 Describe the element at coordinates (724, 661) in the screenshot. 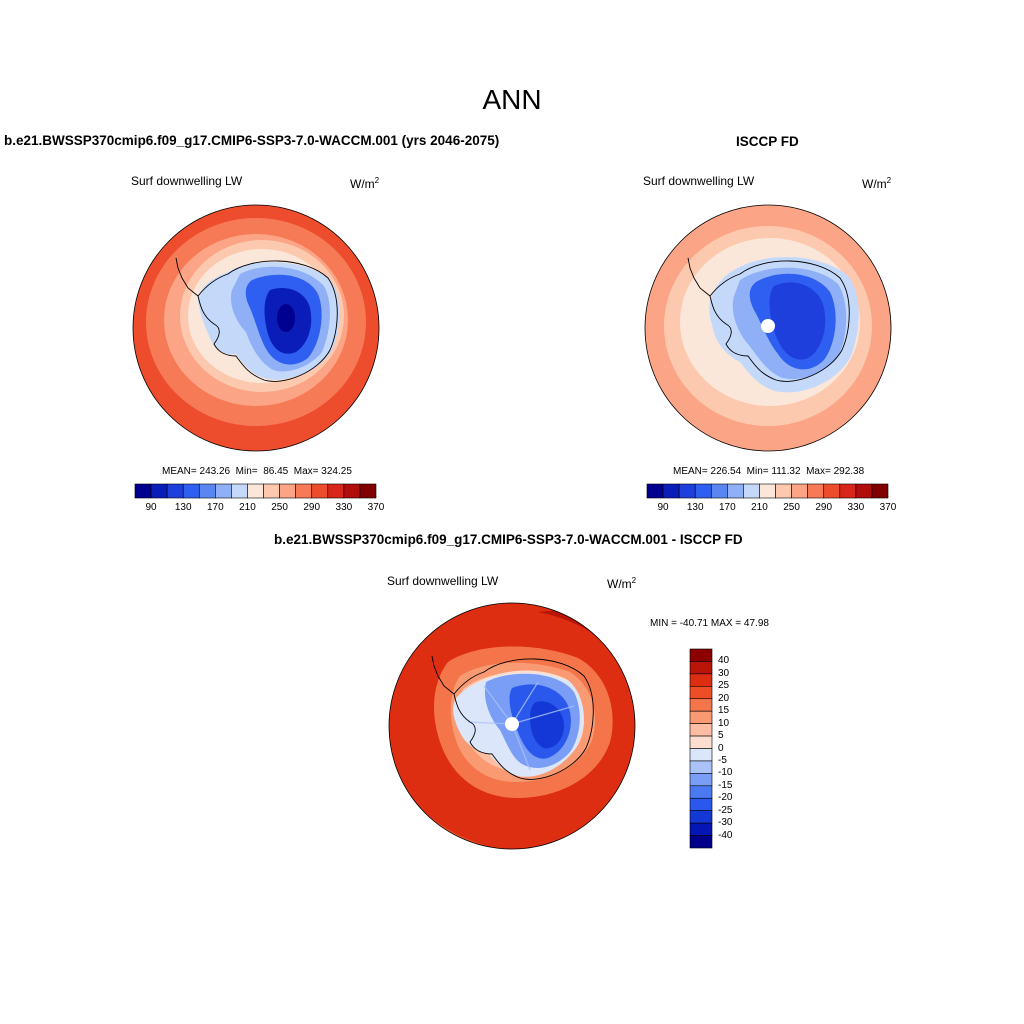

I see `diff-colorbar-tick-label: 40` at that location.